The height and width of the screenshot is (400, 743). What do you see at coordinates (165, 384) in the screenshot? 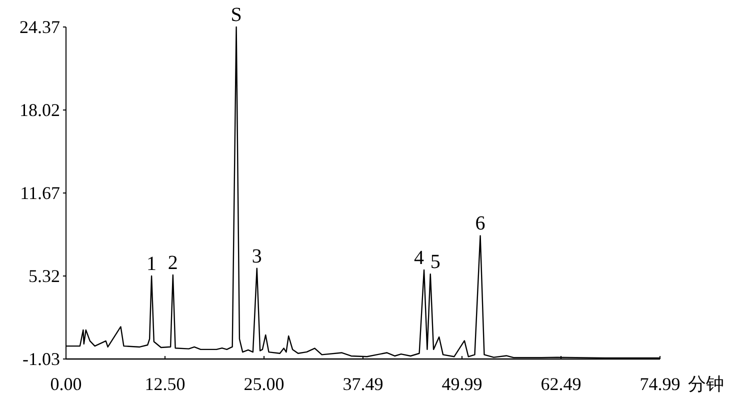
I see `x-tick-label: 12.50` at bounding box center [165, 384].